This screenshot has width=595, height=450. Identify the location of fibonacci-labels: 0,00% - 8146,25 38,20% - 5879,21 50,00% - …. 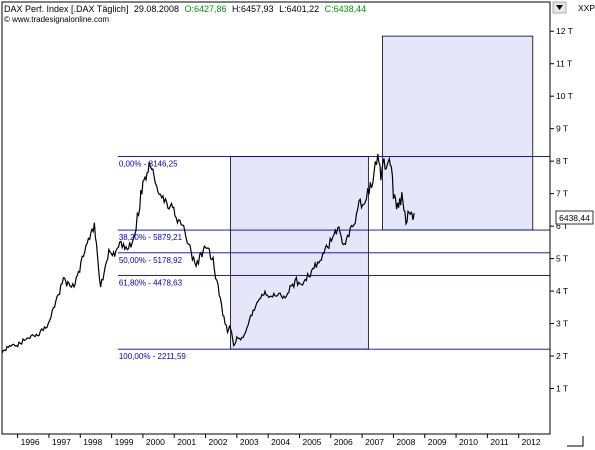
(153, 260).